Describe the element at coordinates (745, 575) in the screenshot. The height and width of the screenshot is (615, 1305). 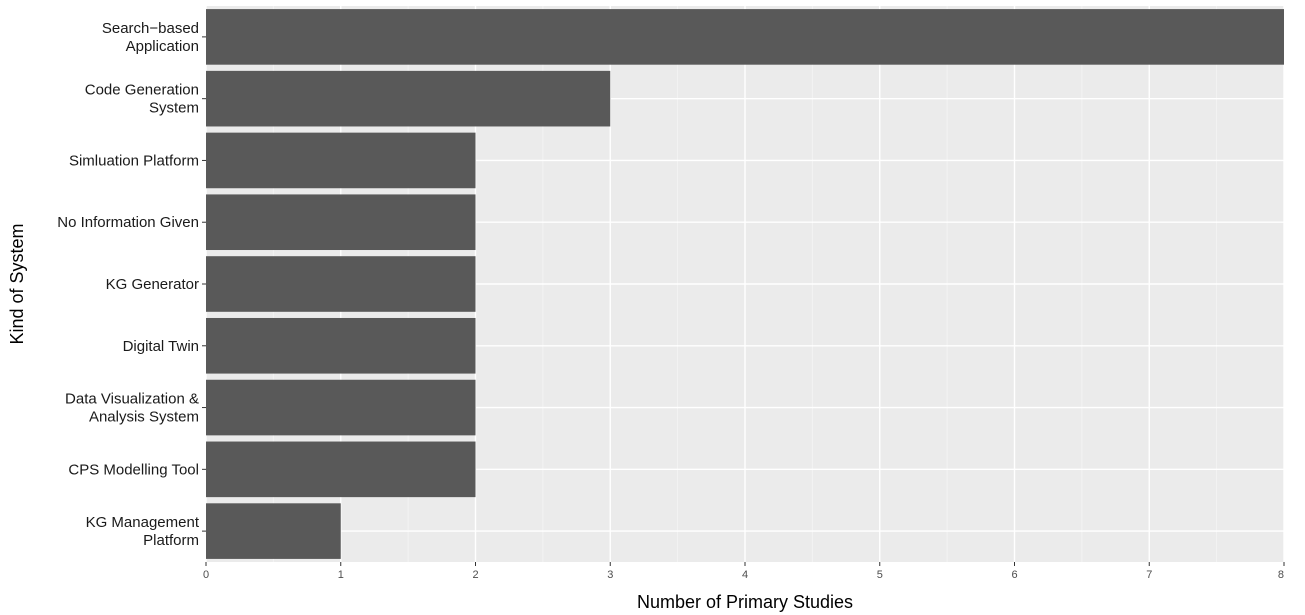
I see `x-tick-label: 4` at that location.